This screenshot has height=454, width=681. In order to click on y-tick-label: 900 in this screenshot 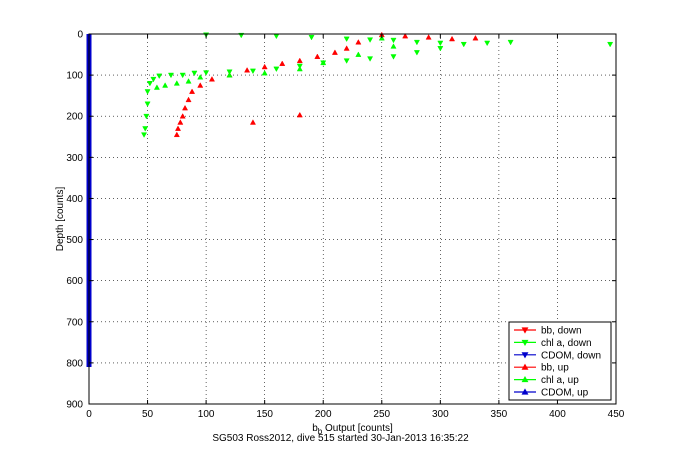, I will do `click(74, 405)`.